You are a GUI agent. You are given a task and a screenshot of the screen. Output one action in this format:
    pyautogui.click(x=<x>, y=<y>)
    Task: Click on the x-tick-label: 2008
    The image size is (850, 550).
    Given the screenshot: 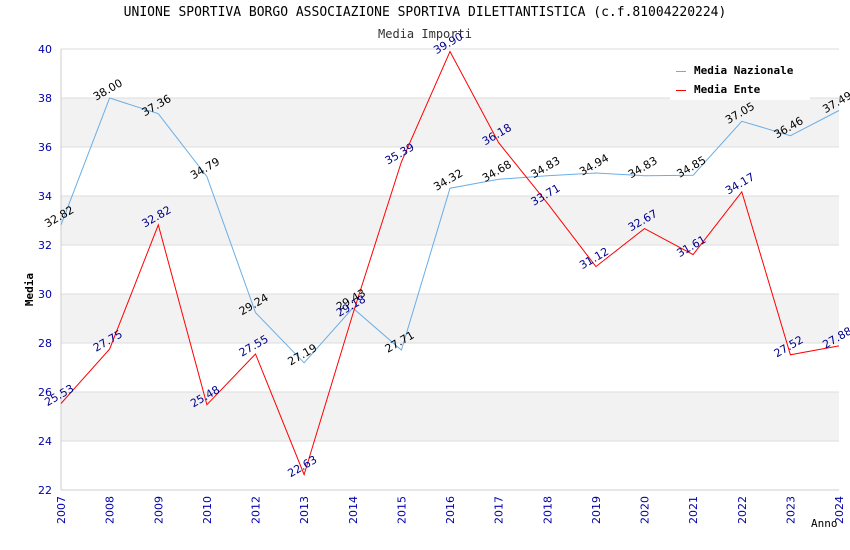 What is the action you would take?
    pyautogui.click(x=110, y=510)
    